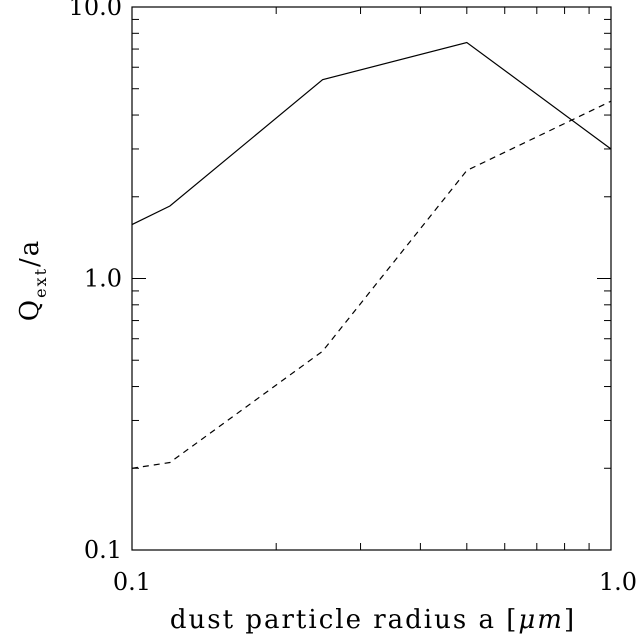 The image size is (638, 639). What do you see at coordinates (618, 582) in the screenshot?
I see `x-tick-label-1: 1.0` at bounding box center [618, 582].